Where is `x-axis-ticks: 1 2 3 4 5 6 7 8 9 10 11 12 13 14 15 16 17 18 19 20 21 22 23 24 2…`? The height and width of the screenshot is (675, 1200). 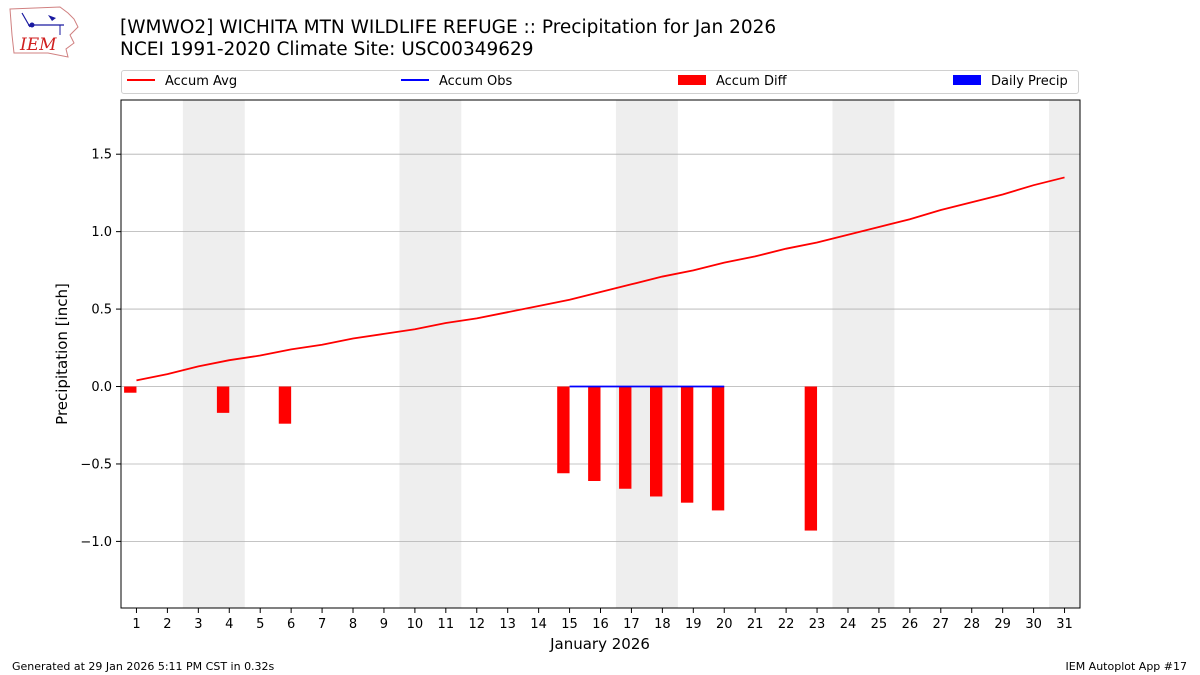
x-axis-ticks: 1 2 3 4 5 6 7 8 9 10 11 12 13 14 15 16 17 18 19 20 21 22 23 24 2… is located at coordinates (602, 620).